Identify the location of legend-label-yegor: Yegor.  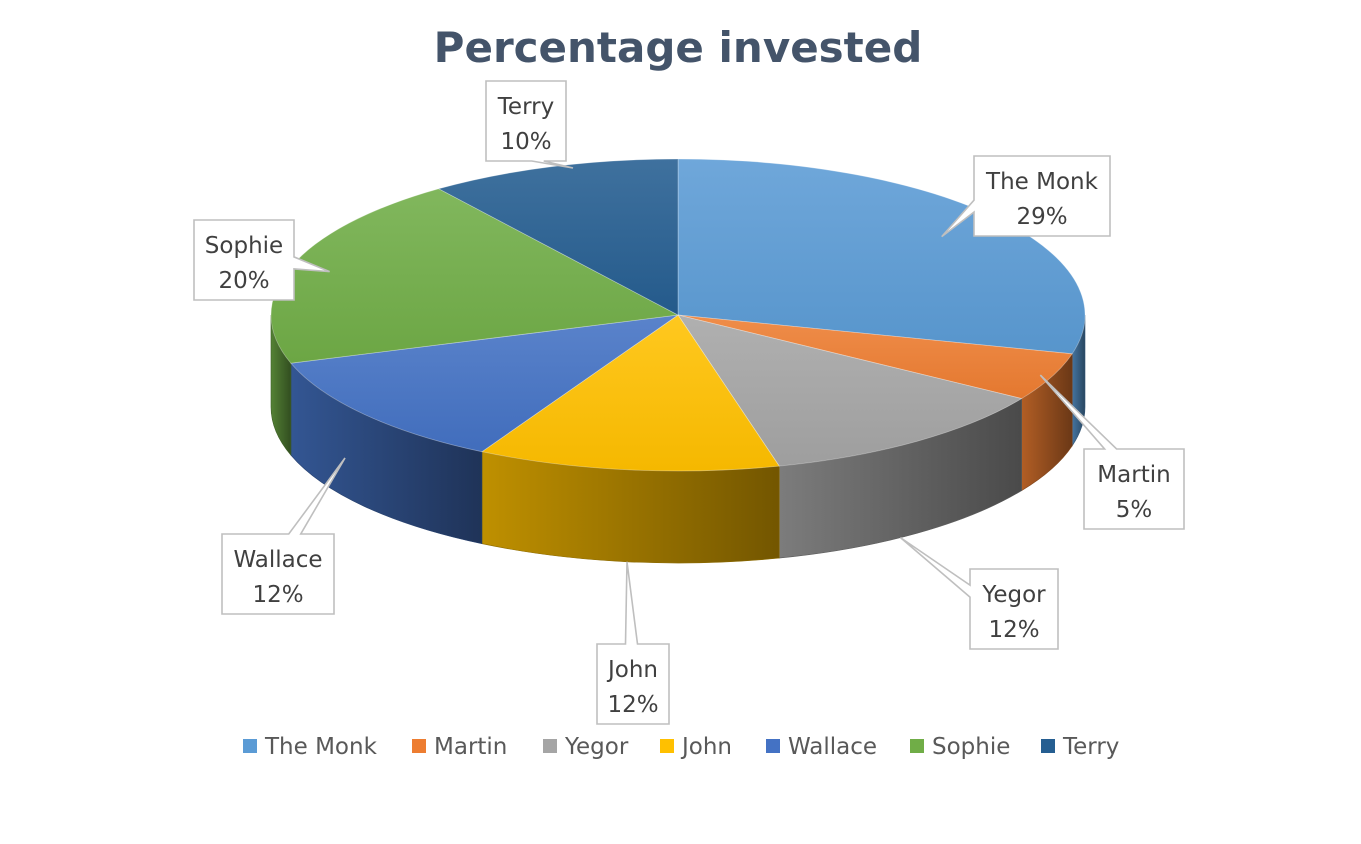
(596, 747).